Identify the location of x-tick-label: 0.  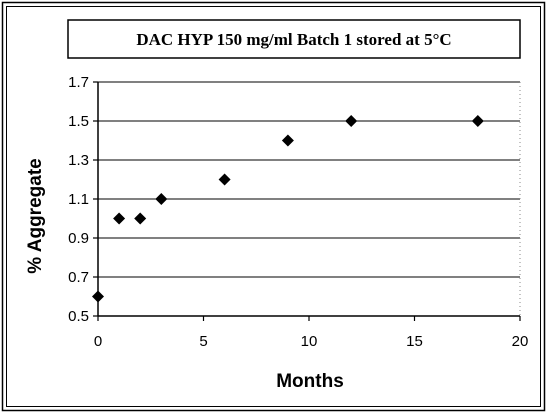
(98, 341).